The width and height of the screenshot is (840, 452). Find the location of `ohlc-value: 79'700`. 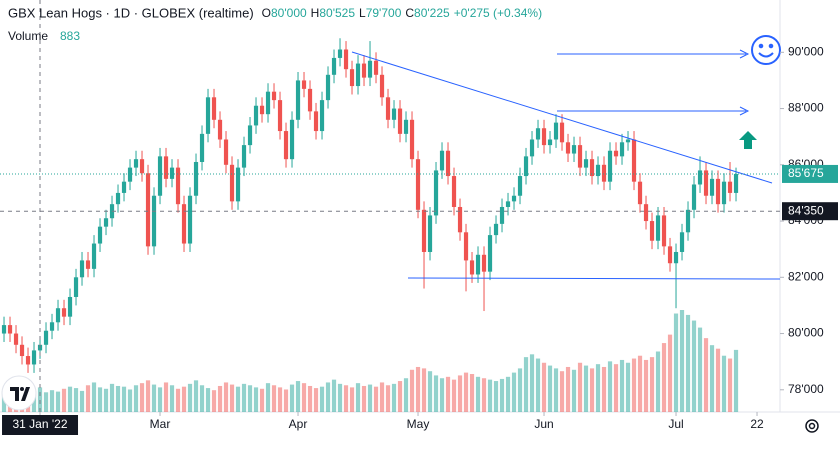

ohlc-value: 79'700 is located at coordinates (384, 13).